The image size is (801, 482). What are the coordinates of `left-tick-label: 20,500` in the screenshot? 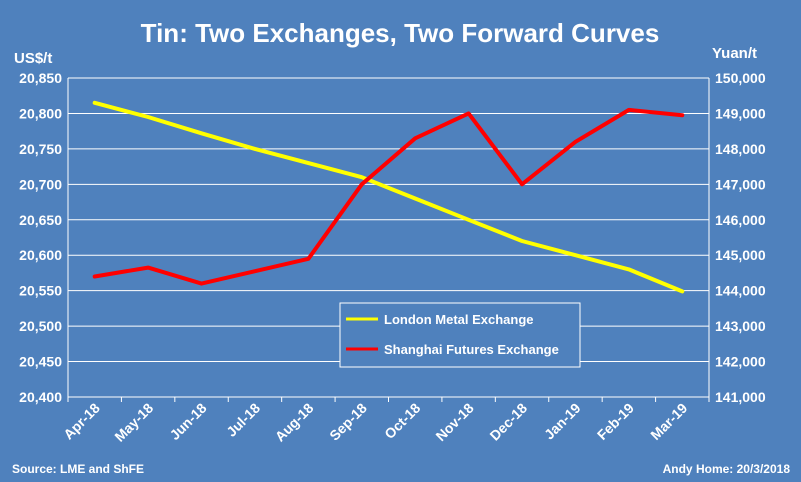 It's located at (40, 326).